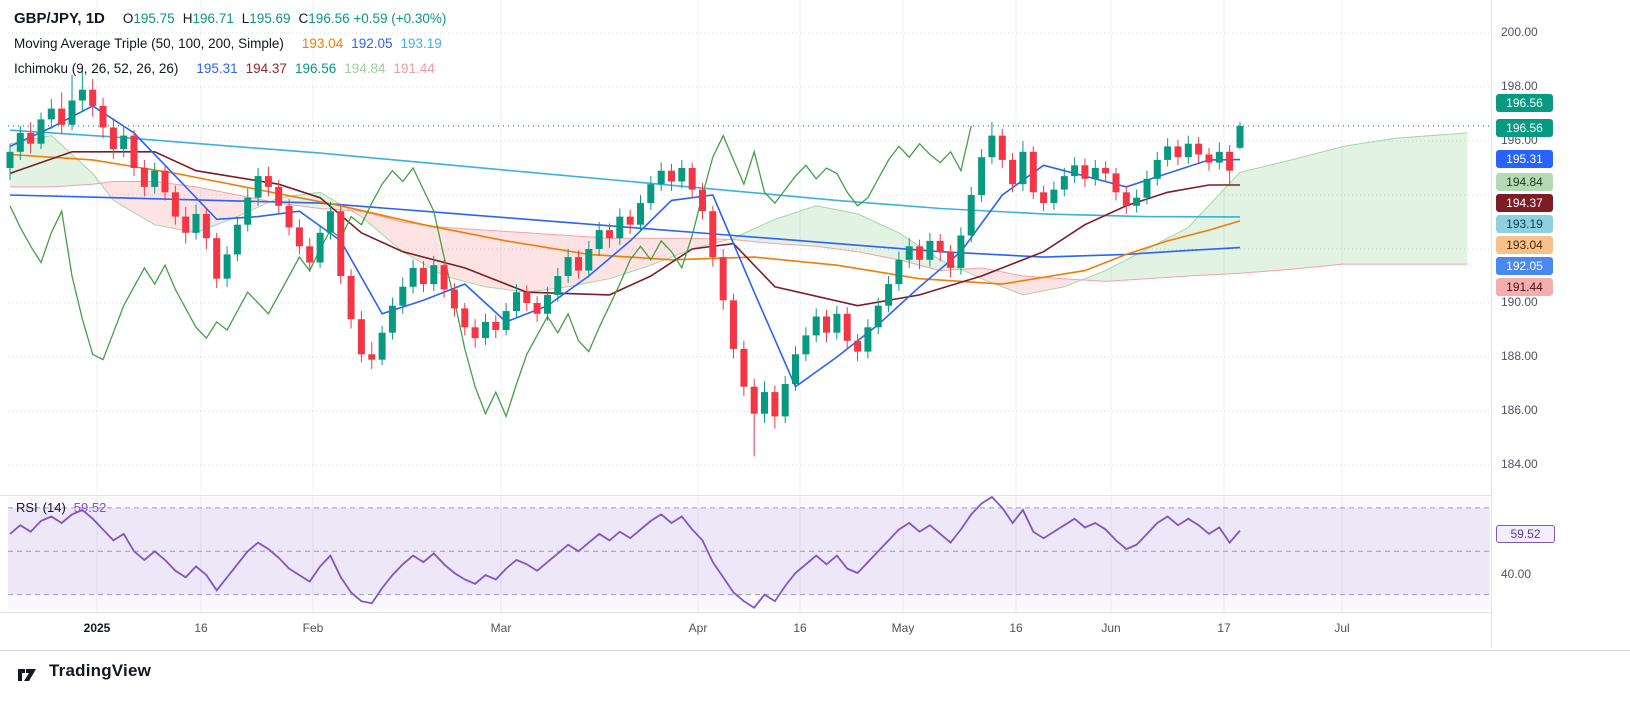 The width and height of the screenshot is (1630, 716). I want to click on time-tick-label: Jul, so click(1342, 628).